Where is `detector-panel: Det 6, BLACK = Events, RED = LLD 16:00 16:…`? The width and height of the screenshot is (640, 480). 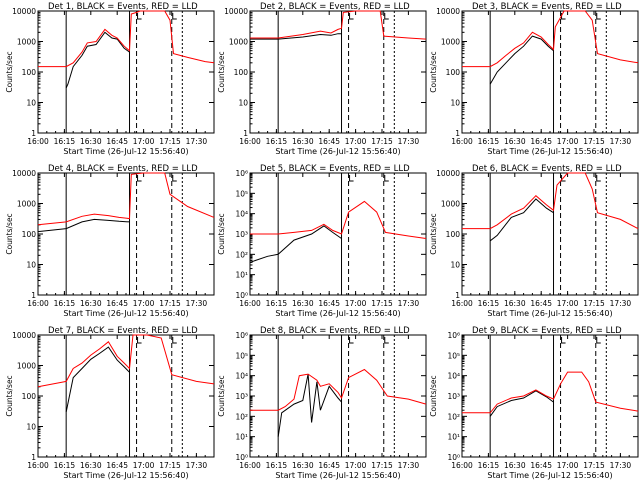 detector-panel: Det 6, BLACK = Events, RED = LLD 16:00 16:… is located at coordinates (534, 241).